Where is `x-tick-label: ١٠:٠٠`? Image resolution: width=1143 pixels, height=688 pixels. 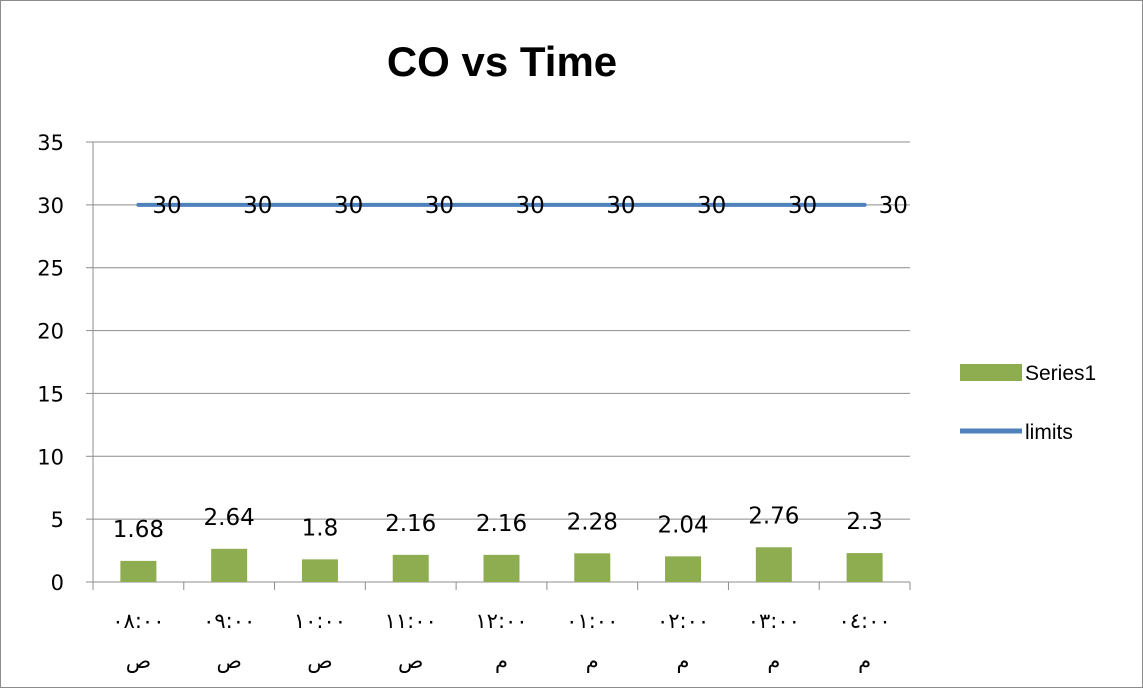 x-tick-label: ١٠:٠٠ is located at coordinates (320, 621).